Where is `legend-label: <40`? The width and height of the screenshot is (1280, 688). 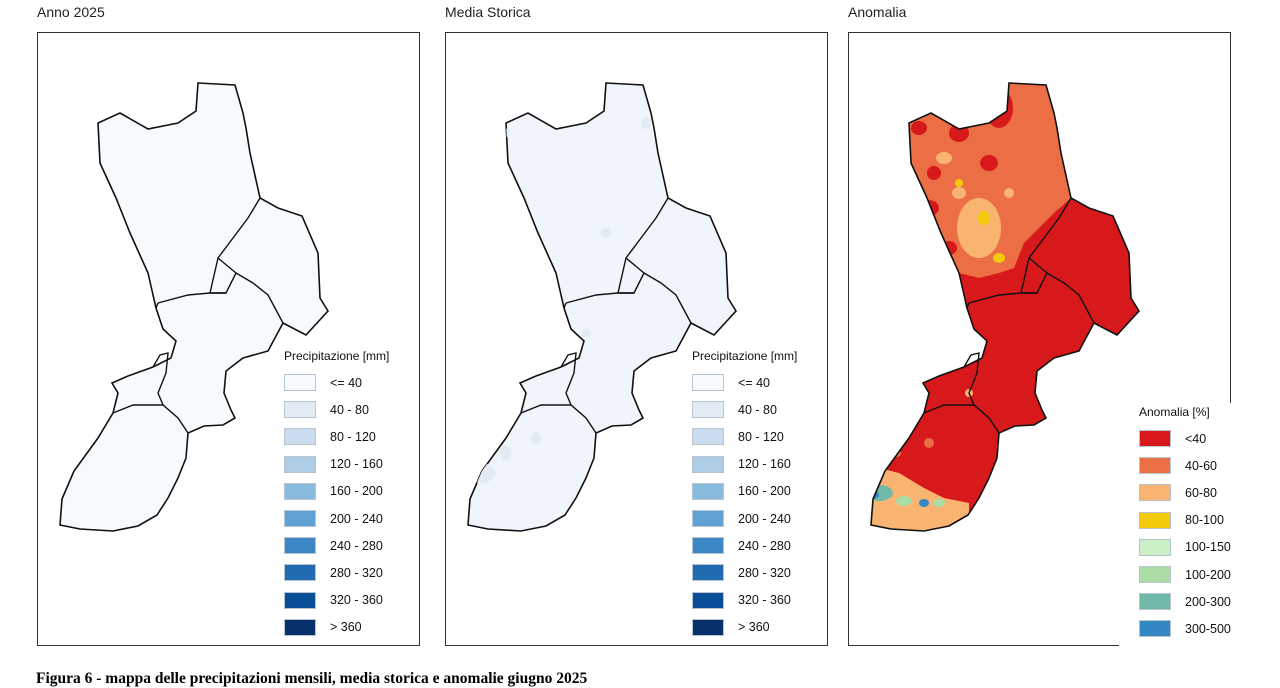 legend-label: <40 is located at coordinates (1196, 438).